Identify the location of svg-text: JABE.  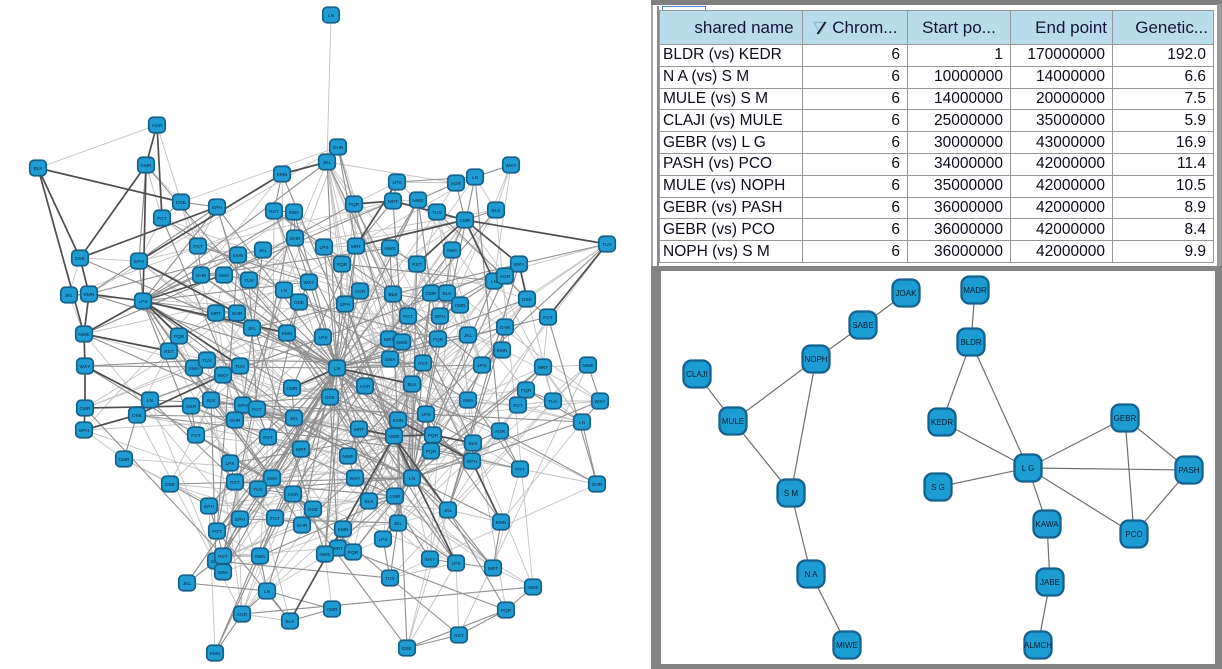
(1050, 582).